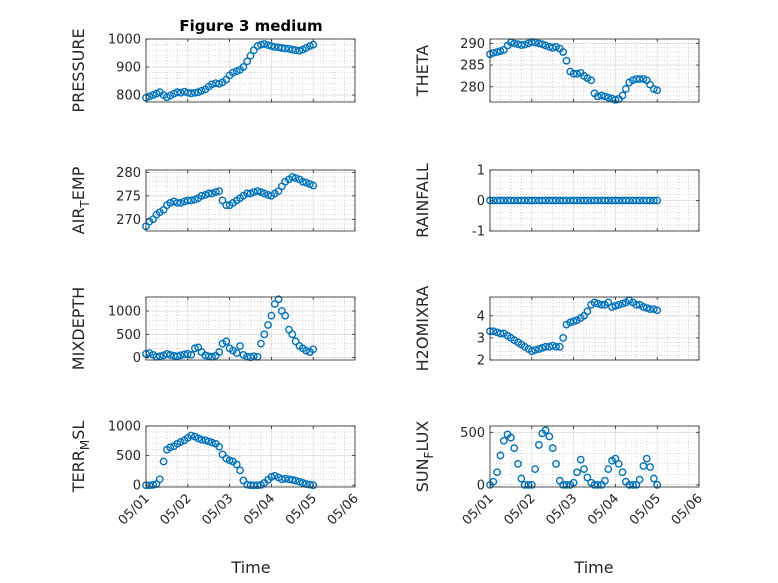  What do you see at coordinates (481, 171) in the screenshot?
I see `y-tick-label: 1` at bounding box center [481, 171].